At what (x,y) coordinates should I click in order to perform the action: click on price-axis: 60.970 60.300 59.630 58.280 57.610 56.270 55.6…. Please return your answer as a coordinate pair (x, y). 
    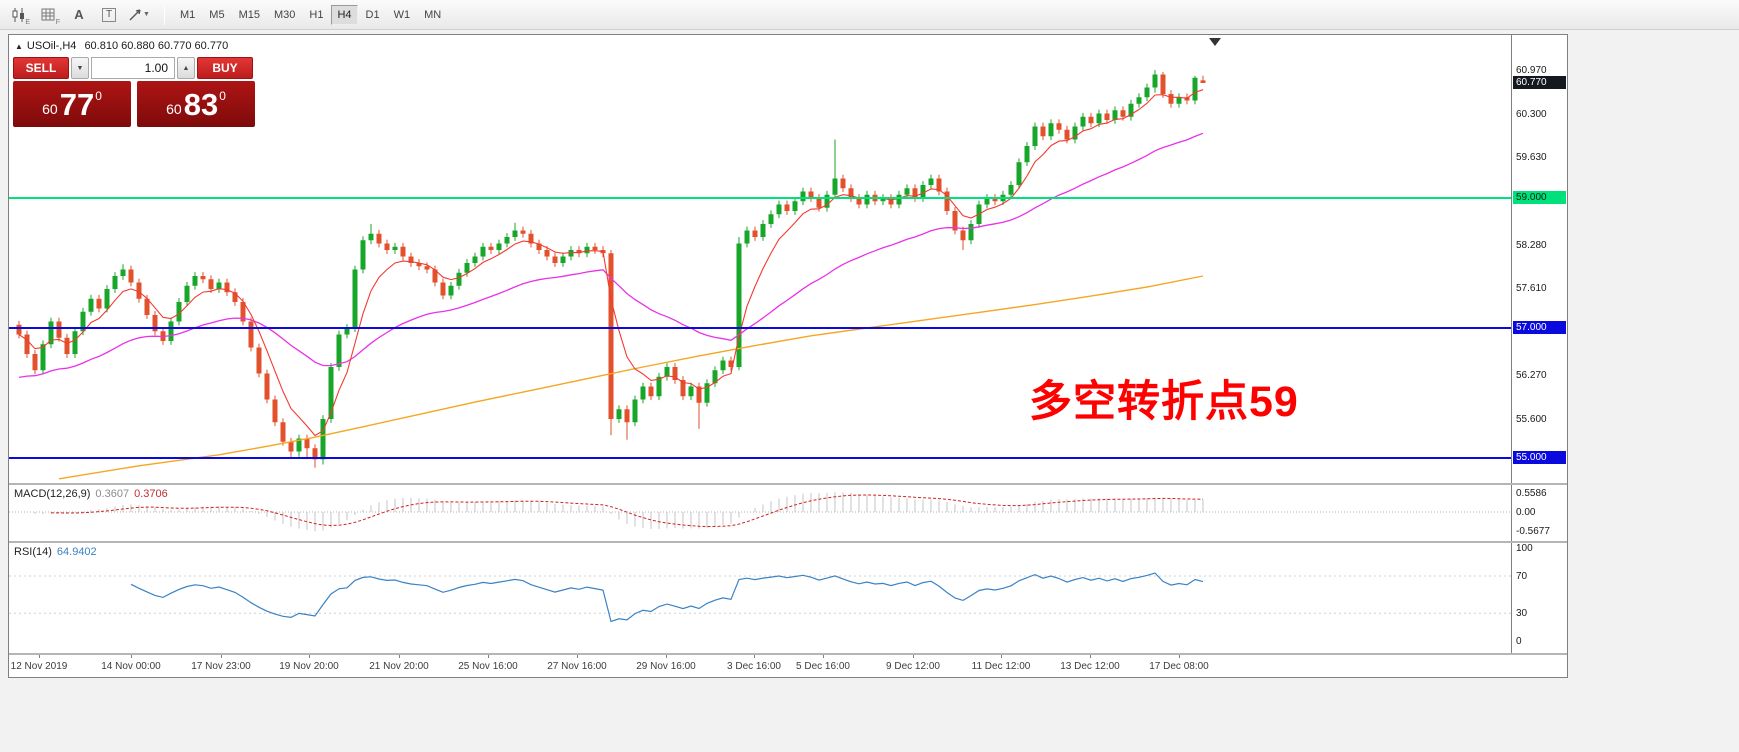
    Looking at the image, I should click on (1539, 356).